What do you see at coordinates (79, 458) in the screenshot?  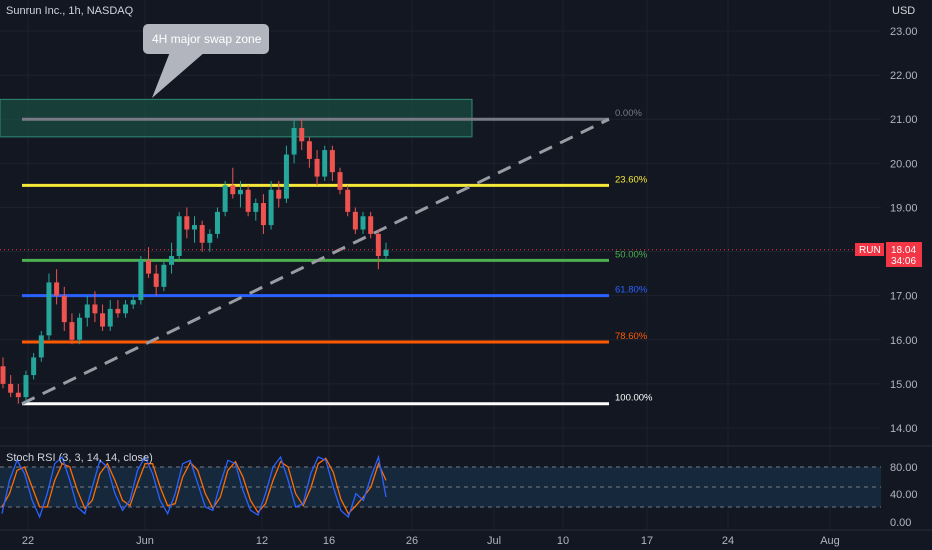 I see `stoch-label: Stoch RSI (3, 3, 14, 14, close)` at bounding box center [79, 458].